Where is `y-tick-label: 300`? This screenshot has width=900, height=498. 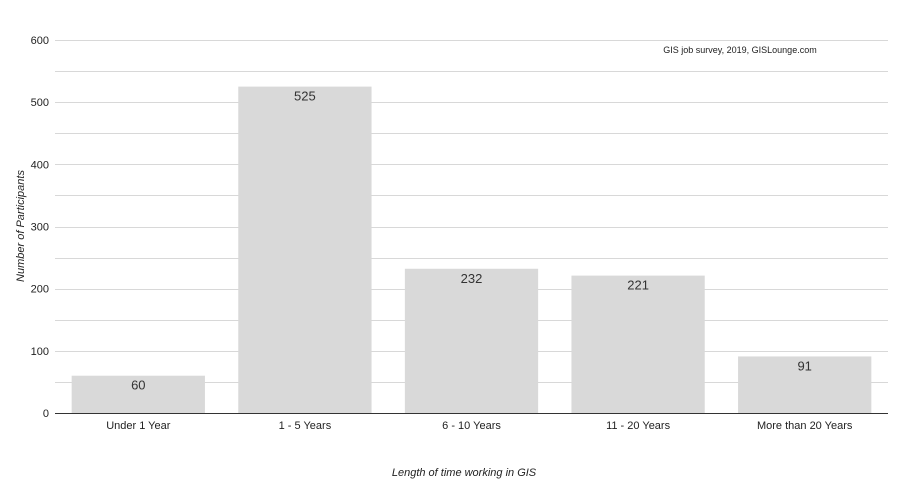 y-tick-label: 300 is located at coordinates (40, 228).